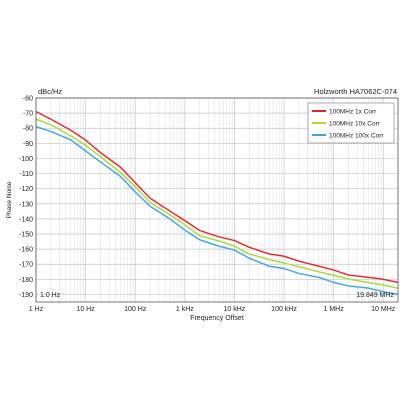 Image resolution: width=410 pixels, height=410 pixels. What do you see at coordinates (185, 309) in the screenshot?
I see `x-tick-label: 1 kHz` at bounding box center [185, 309].